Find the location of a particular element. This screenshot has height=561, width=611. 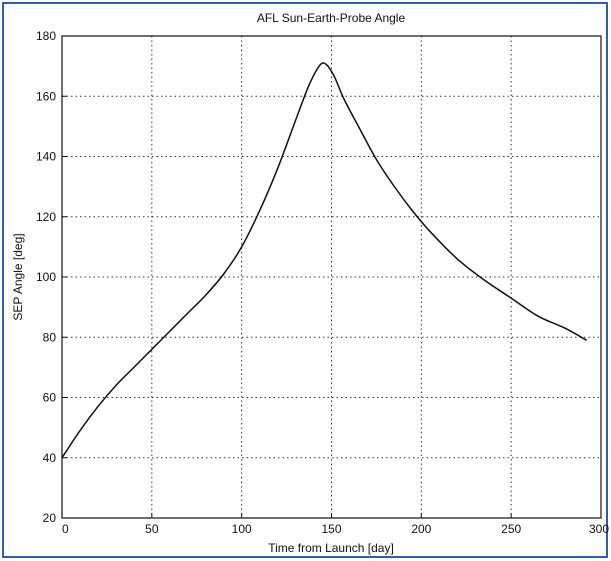

y-tick-label: 160 is located at coordinates (46, 96).